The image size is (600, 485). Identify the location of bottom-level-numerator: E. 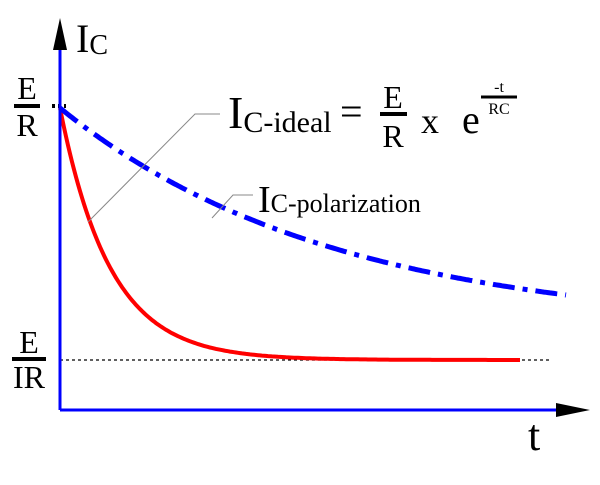
(29, 342).